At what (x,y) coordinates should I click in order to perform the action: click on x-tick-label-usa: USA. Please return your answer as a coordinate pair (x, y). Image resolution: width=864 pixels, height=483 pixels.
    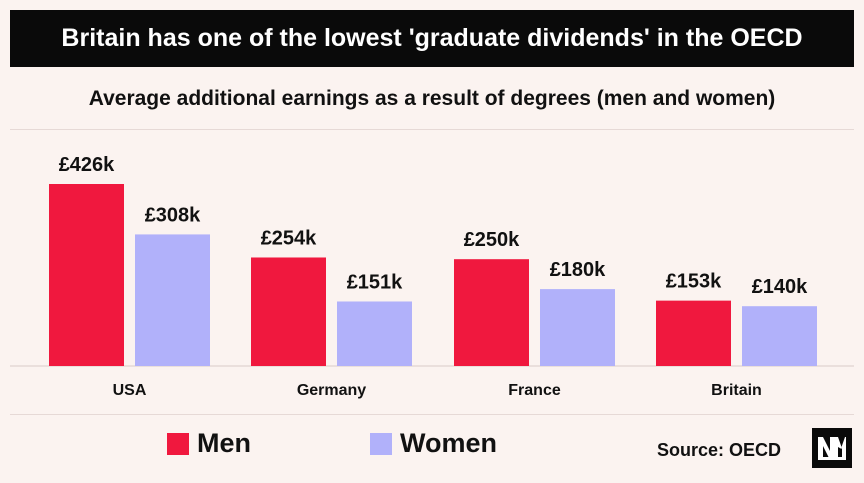
    Looking at the image, I should click on (130, 390).